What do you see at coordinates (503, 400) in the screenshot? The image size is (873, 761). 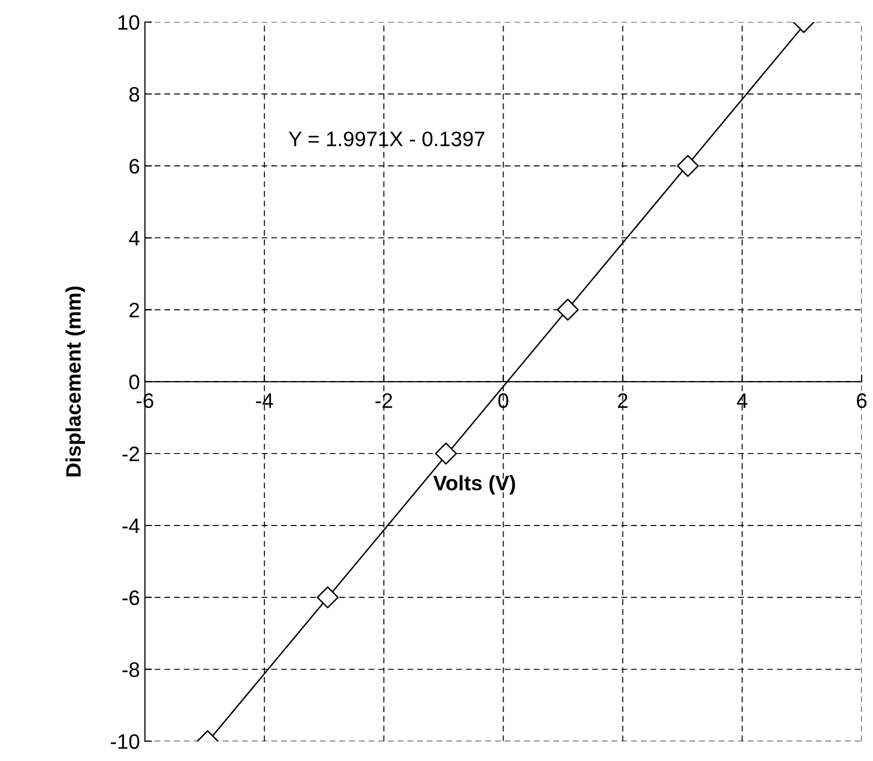 I see `x-tick-label: 0` at bounding box center [503, 400].